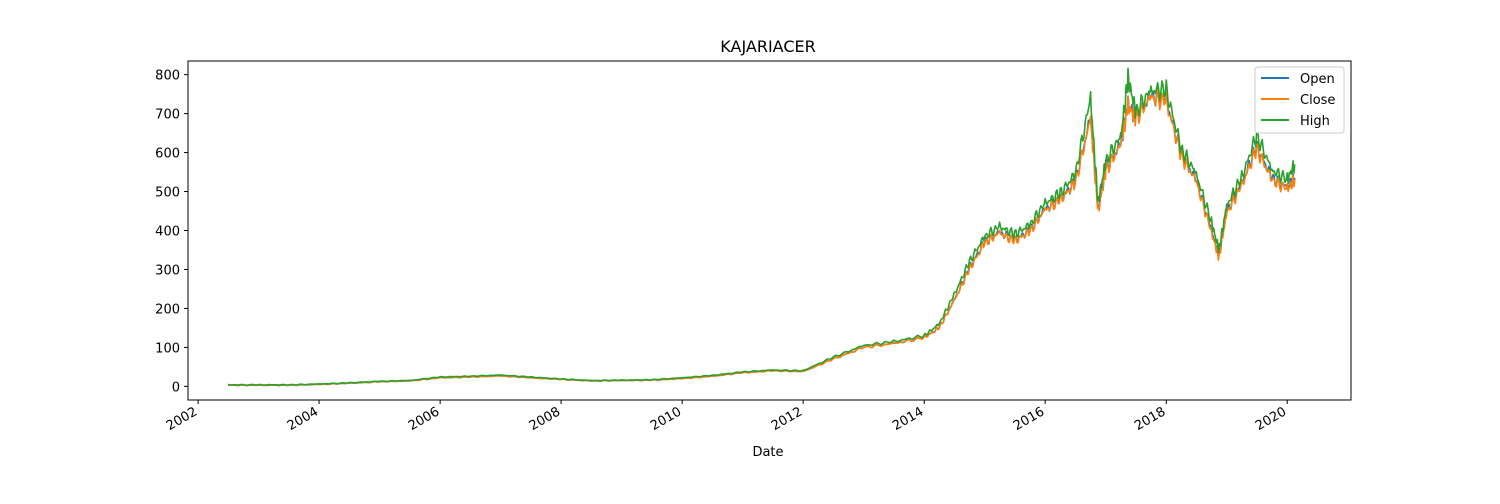 The height and width of the screenshot is (504, 1500). What do you see at coordinates (424, 419) in the screenshot?
I see `x-tick-label: 2006` at bounding box center [424, 419].